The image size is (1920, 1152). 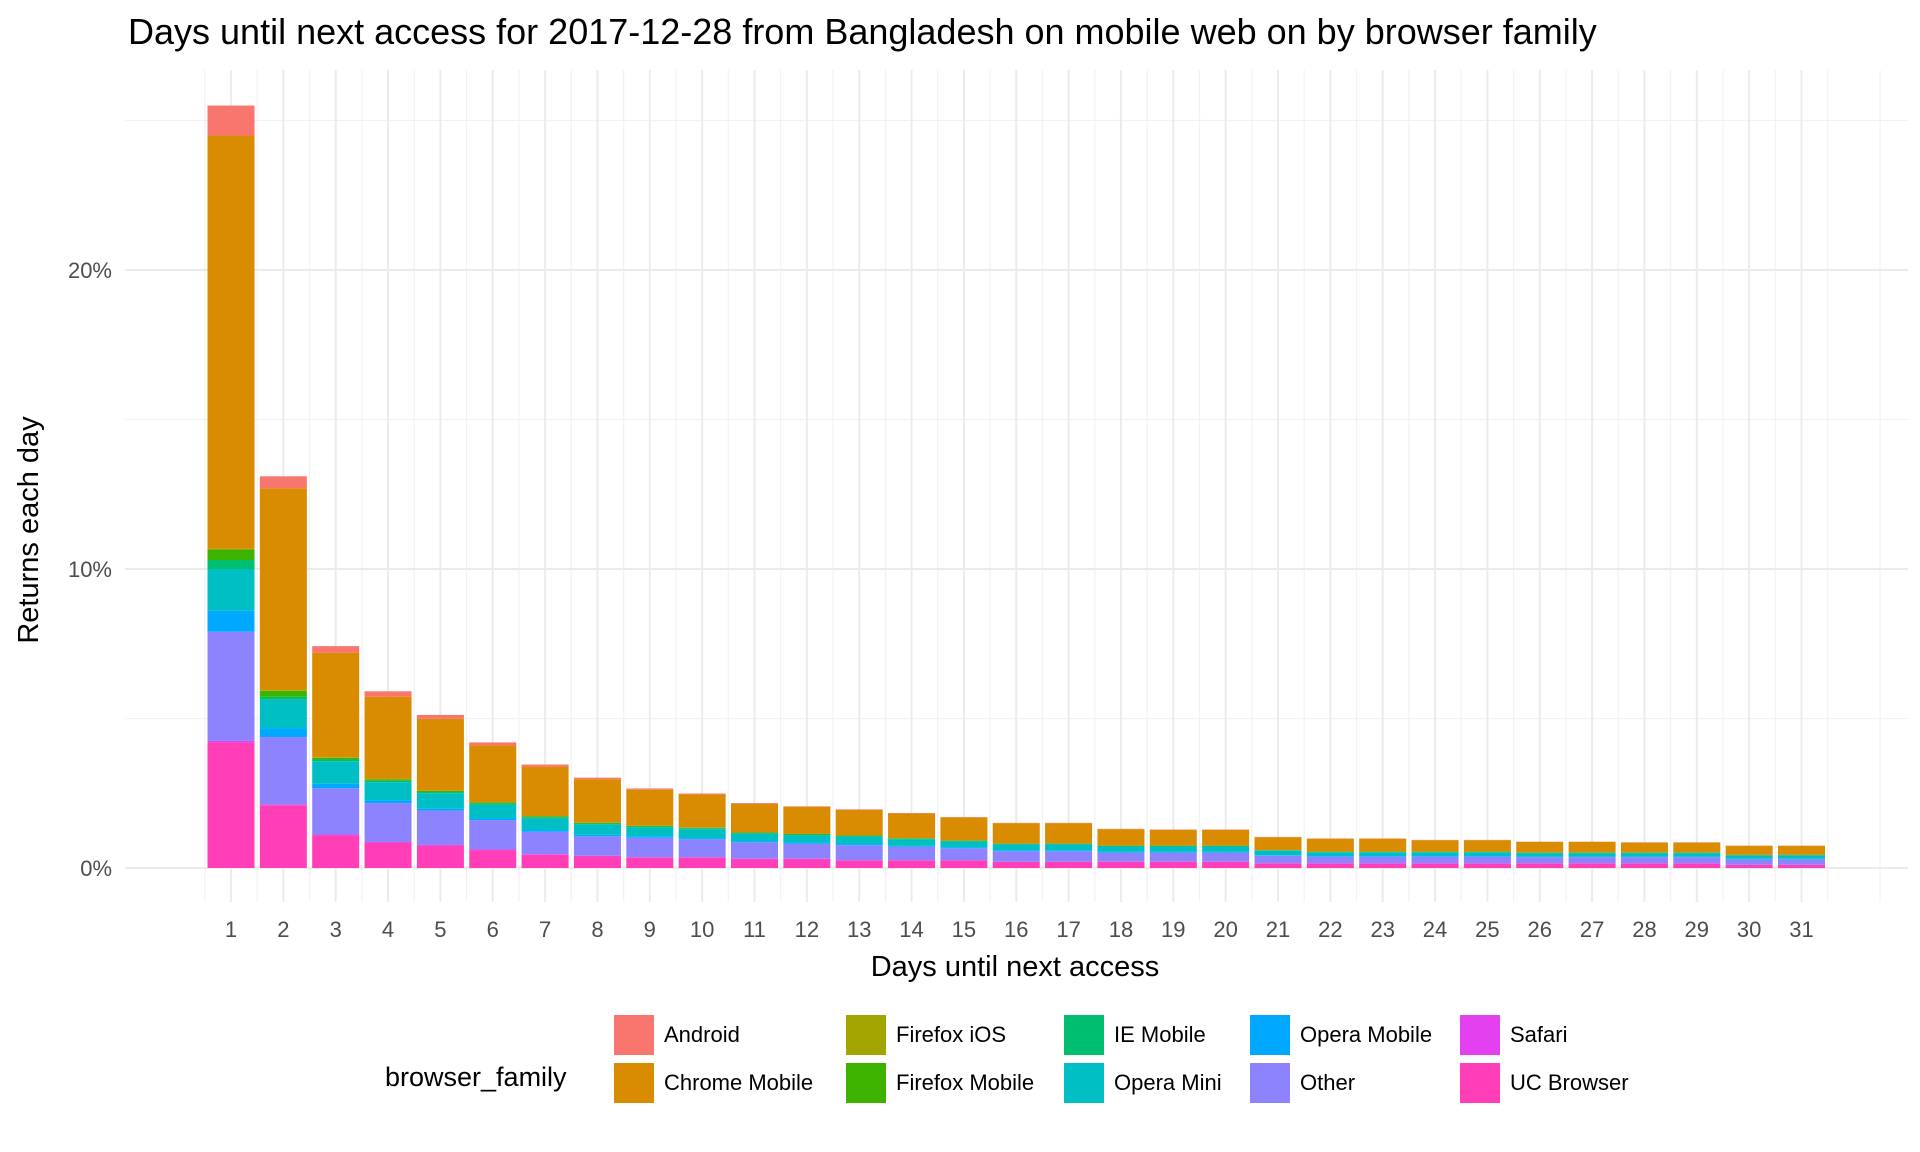 What do you see at coordinates (807, 929) in the screenshot?
I see `x-tick-label: 12` at bounding box center [807, 929].